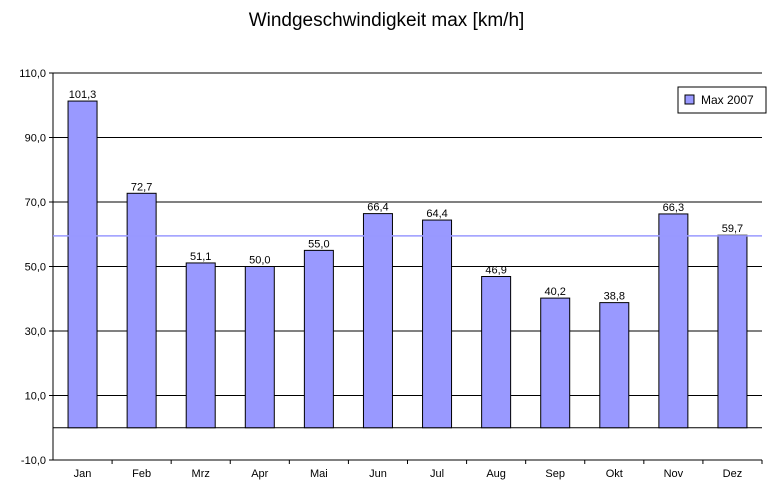  Describe the element at coordinates (82, 264) in the screenshot. I see `bar-jan` at that location.